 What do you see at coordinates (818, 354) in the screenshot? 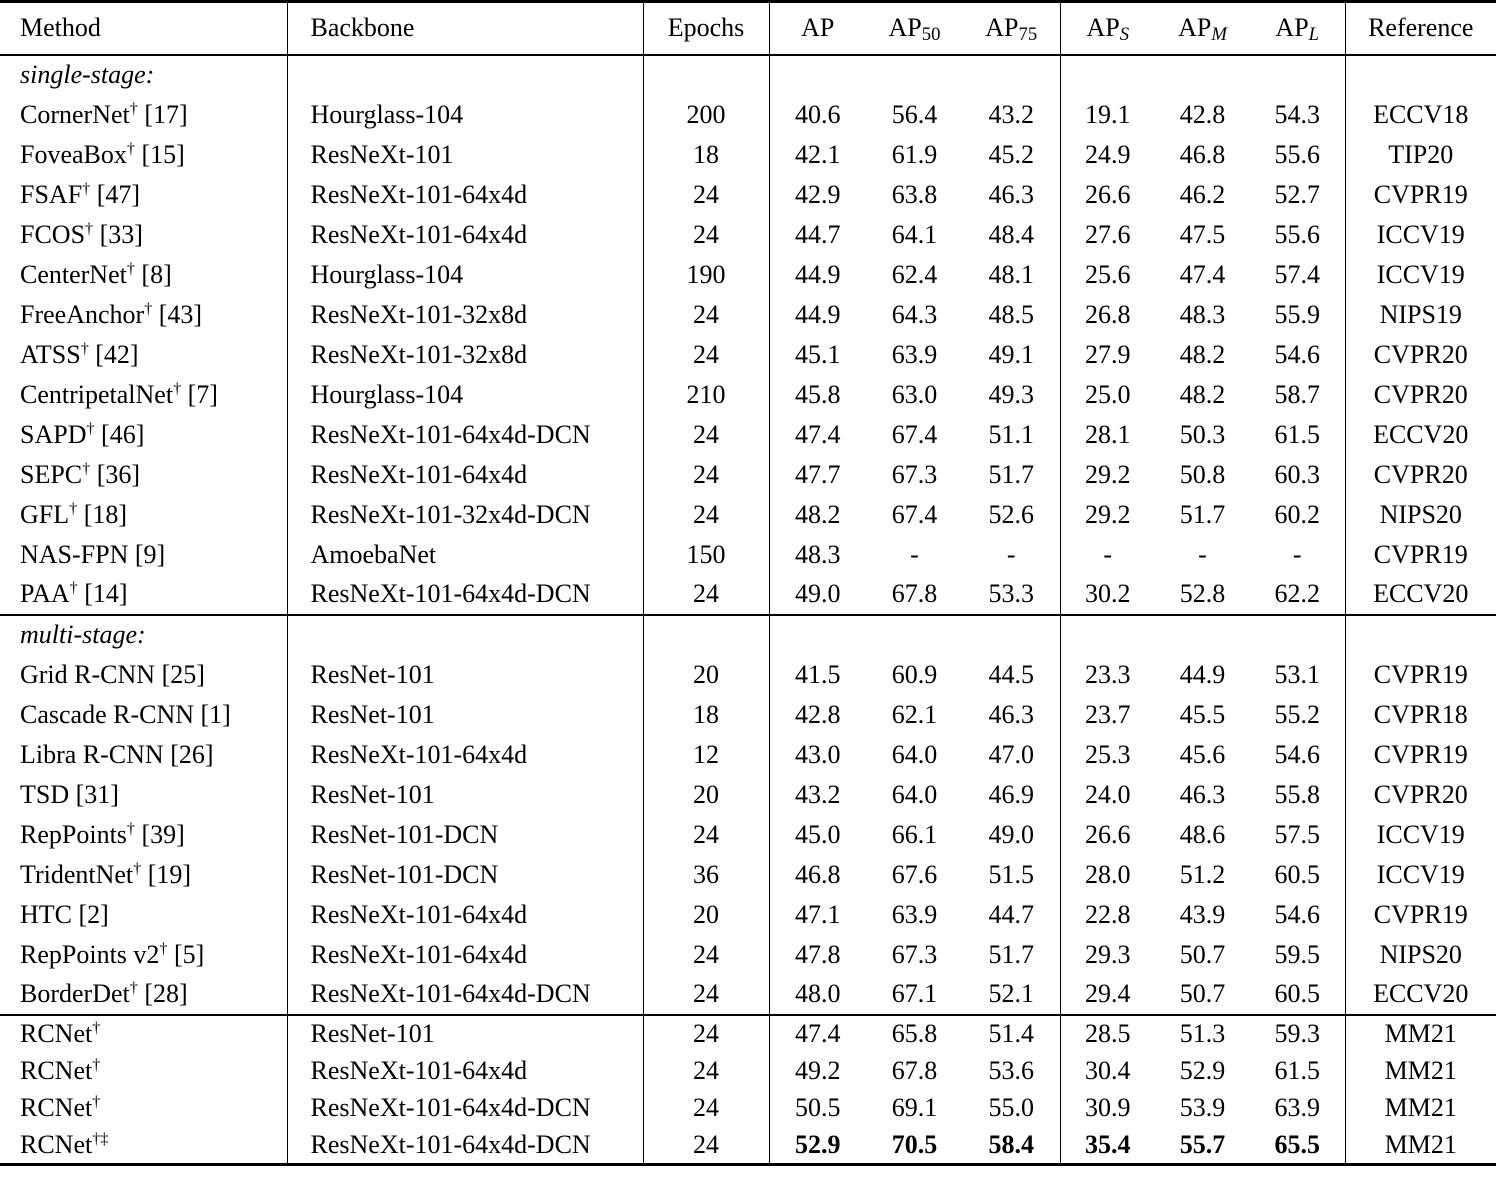
I see `metric-cell: 45.1` at bounding box center [818, 354].